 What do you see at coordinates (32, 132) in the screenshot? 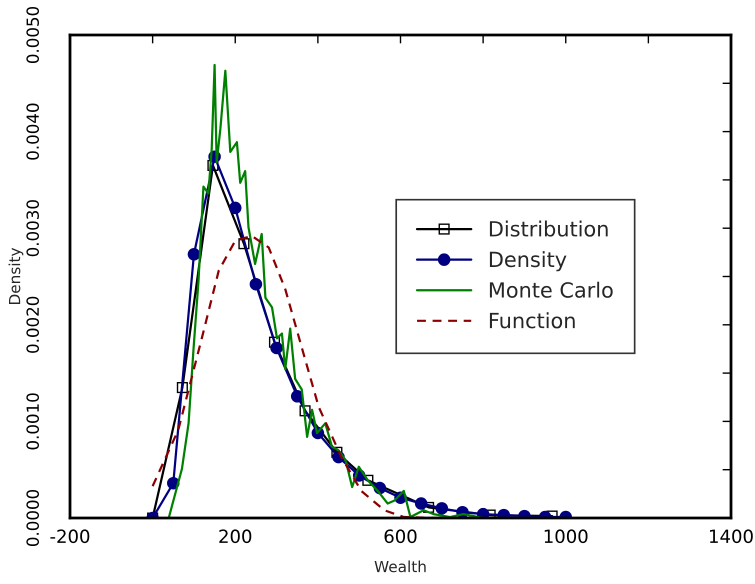
I see `y-tick-label: 0.0040` at bounding box center [32, 132].